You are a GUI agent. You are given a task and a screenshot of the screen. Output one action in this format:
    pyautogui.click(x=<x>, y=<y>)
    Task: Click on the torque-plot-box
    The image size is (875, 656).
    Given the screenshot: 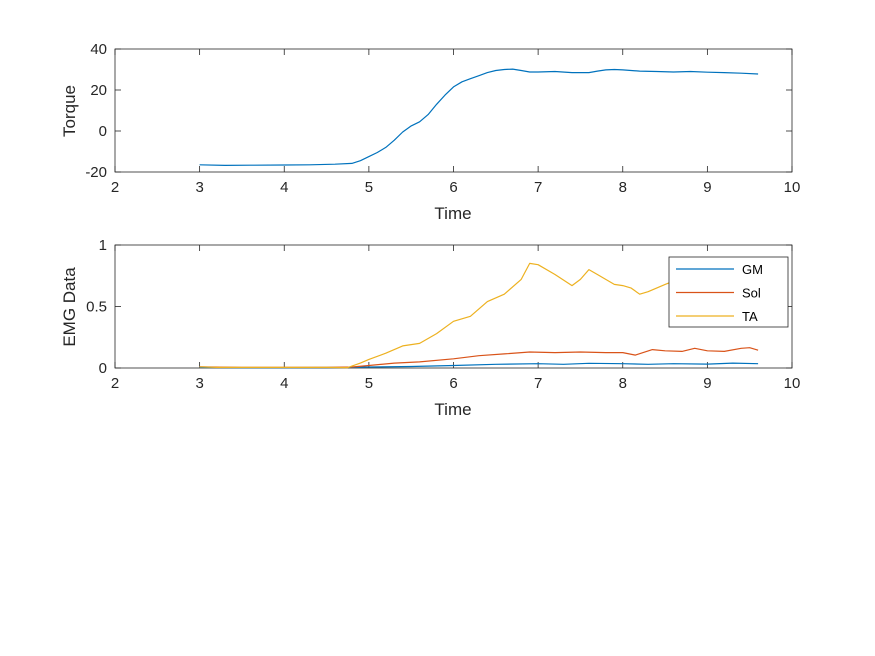 What is the action you would take?
    pyautogui.click(x=453, y=110)
    